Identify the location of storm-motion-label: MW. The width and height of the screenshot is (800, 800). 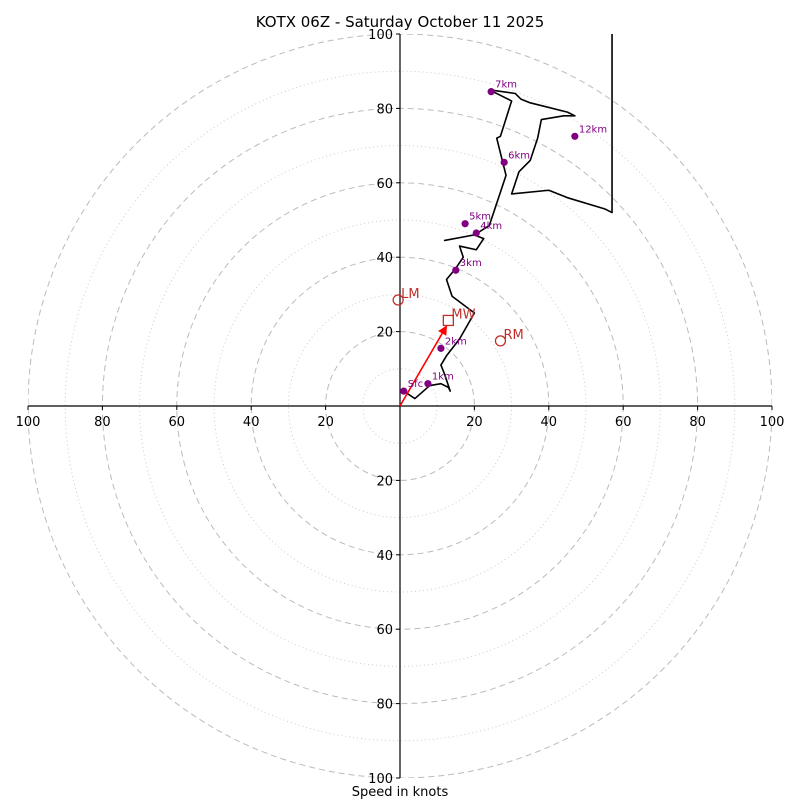
(463, 314).